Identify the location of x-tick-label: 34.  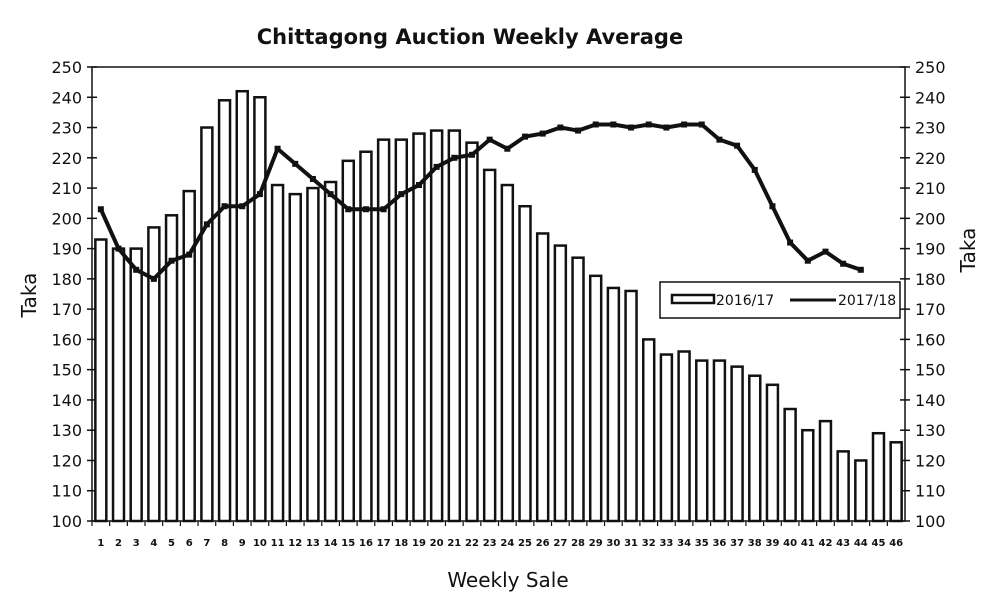
(684, 543).